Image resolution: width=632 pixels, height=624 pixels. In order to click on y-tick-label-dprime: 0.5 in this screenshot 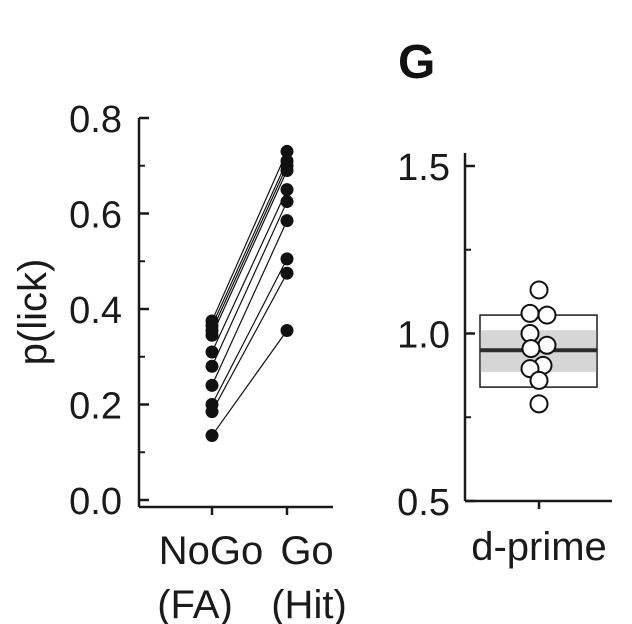, I will do `click(423, 503)`.